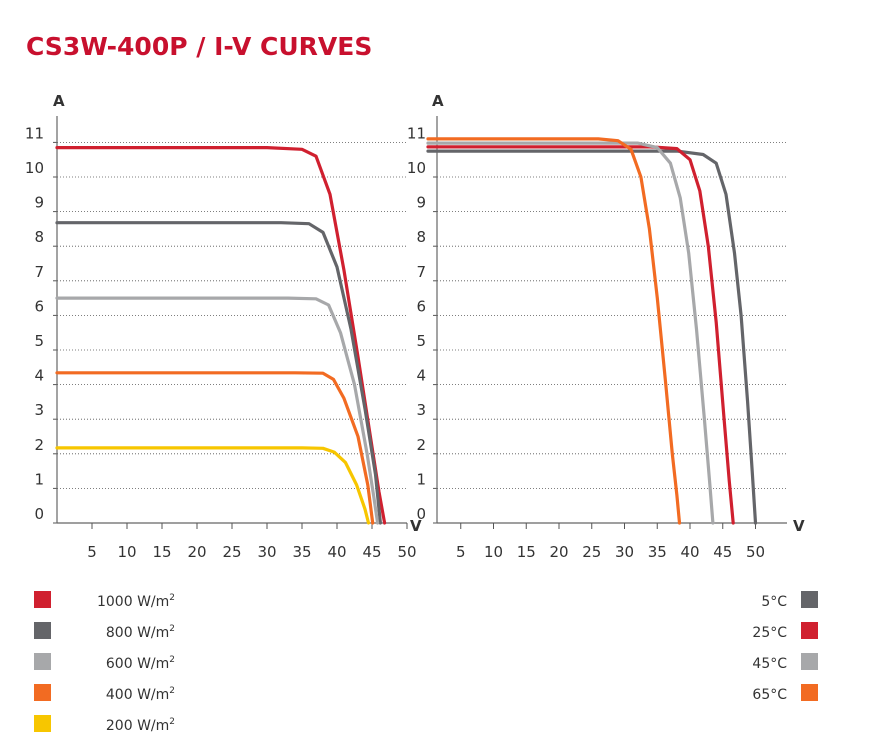 The height and width of the screenshot is (745, 892). I want to click on legend-label: 45°C, so click(769, 664).